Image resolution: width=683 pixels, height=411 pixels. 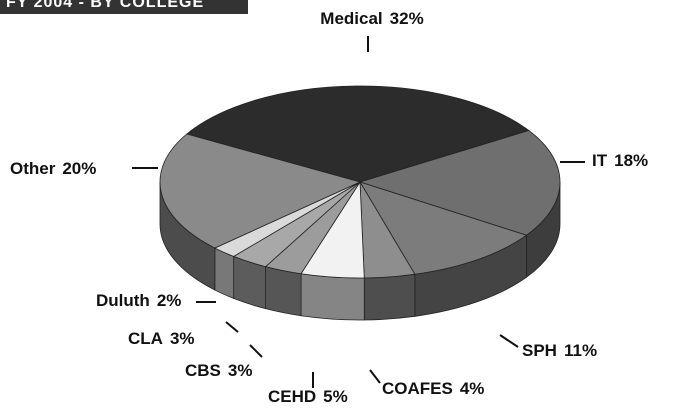 I want to click on slice-label: CLA 3%, so click(x=161, y=338).